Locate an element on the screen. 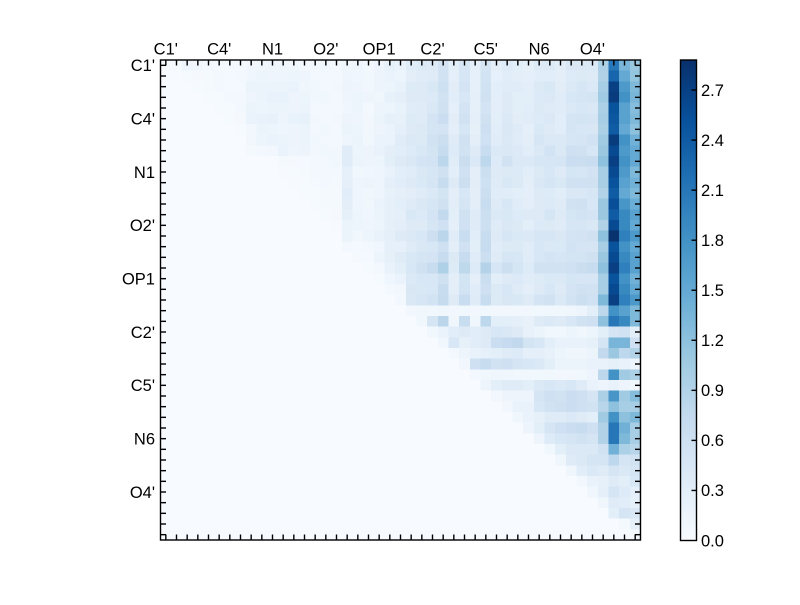 Image resolution: width=800 pixels, height=605 pixels. svg-text: 2.7 is located at coordinates (712, 91).